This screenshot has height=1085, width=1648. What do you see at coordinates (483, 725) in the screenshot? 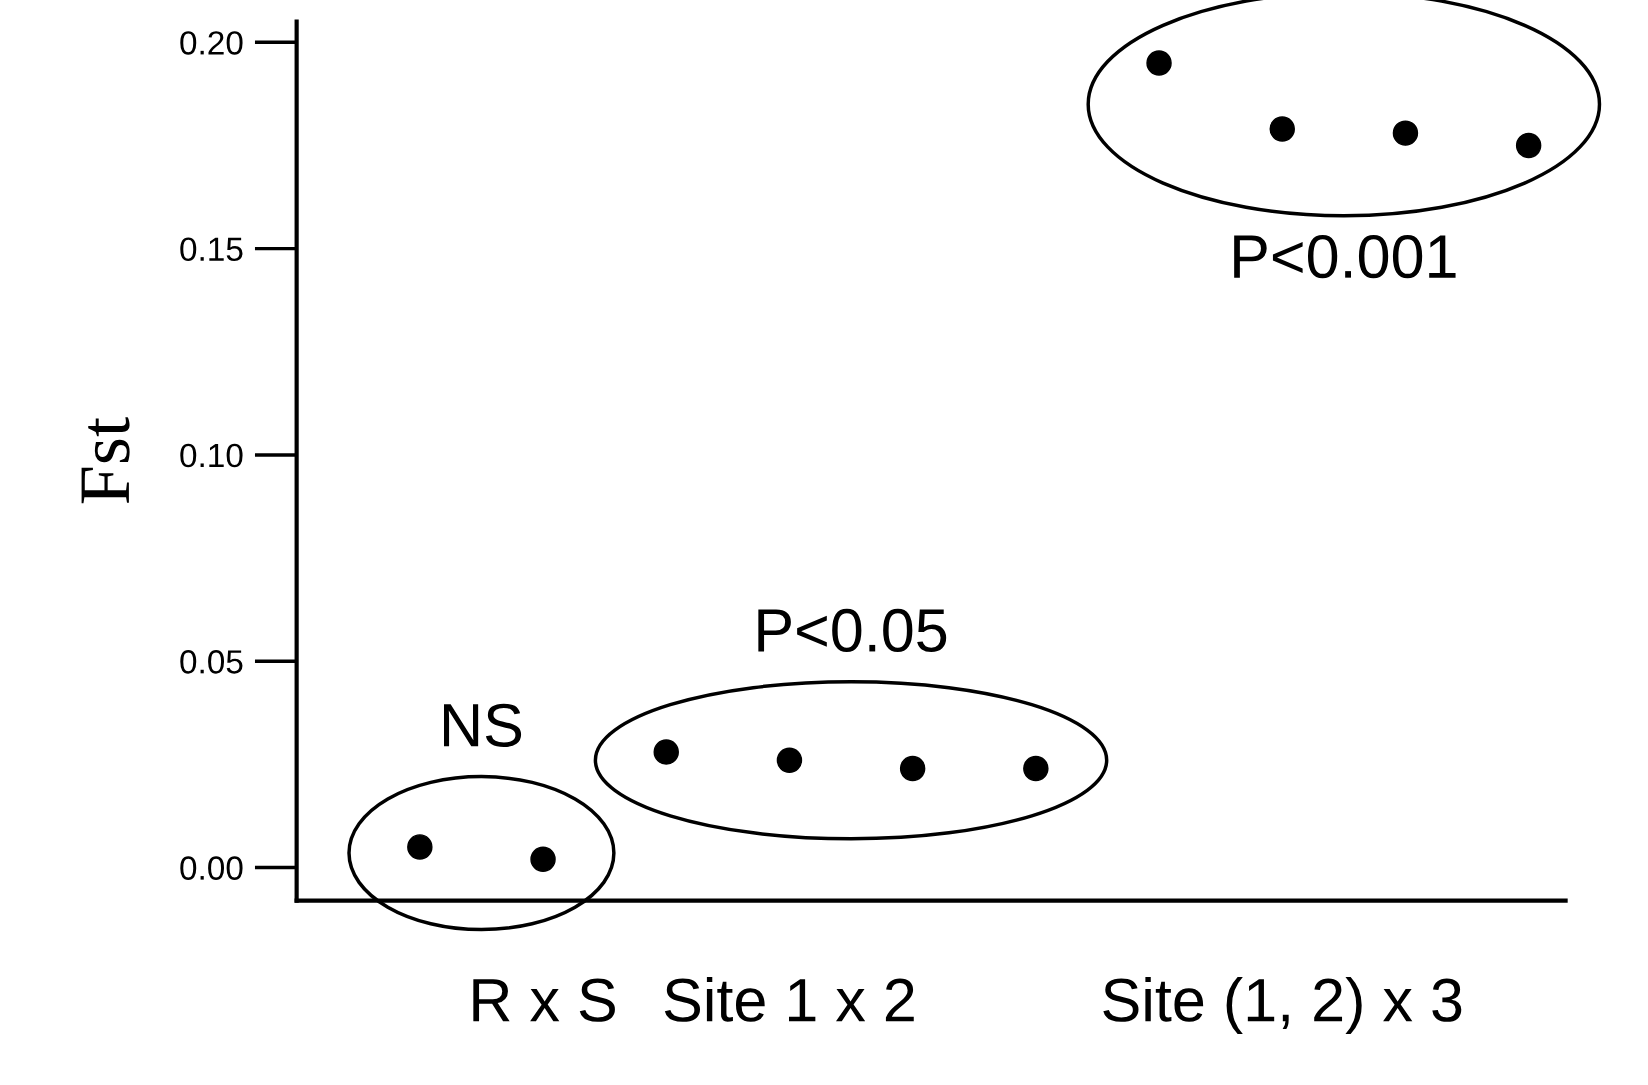
I see `annotation: NS` at bounding box center [483, 725].